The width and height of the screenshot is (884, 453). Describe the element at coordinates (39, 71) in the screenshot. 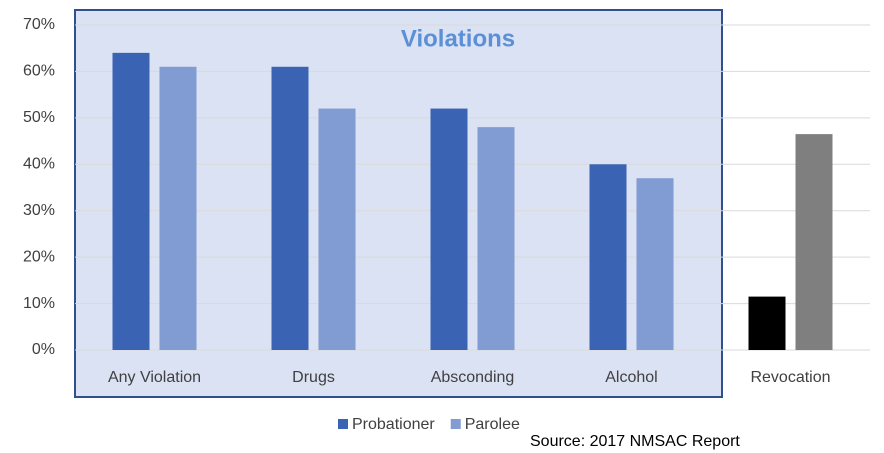

I see `y-tick-label: 60%` at that location.